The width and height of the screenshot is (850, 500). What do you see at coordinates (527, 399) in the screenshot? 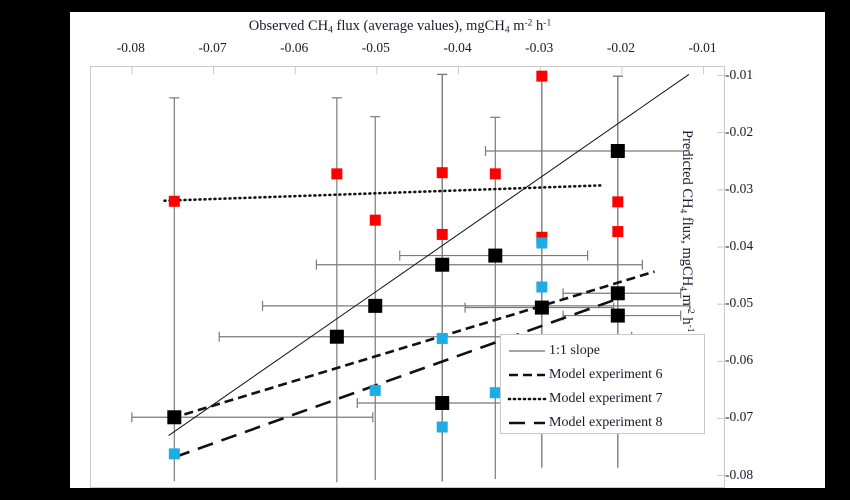
I see `legend-key-dotted` at bounding box center [527, 399].